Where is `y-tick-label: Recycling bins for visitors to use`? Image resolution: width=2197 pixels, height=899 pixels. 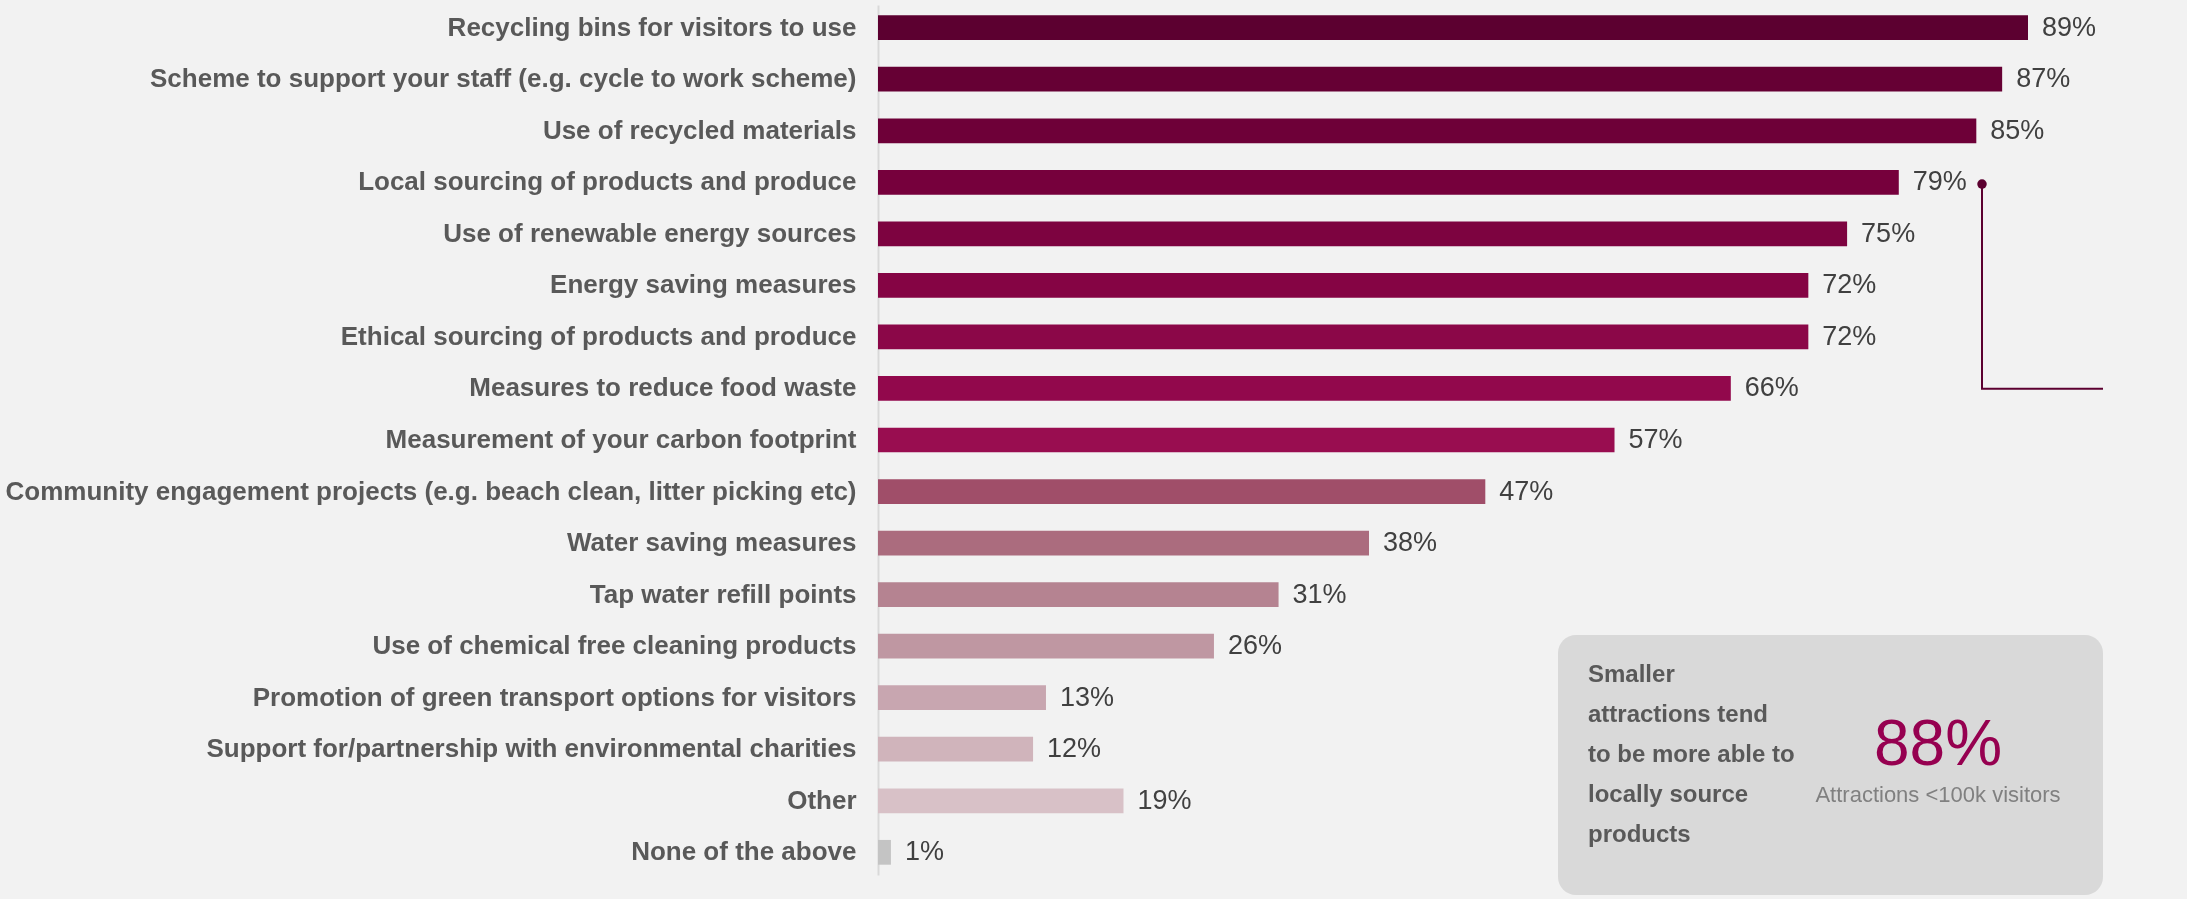
y-tick-label: Recycling bins for visitors to use is located at coordinates (652, 26).